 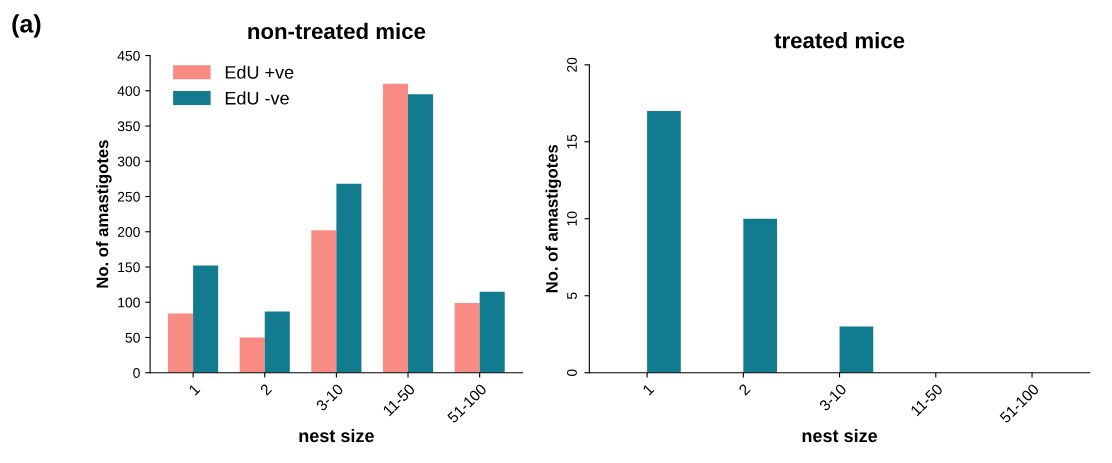 I want to click on y-tick-label: 450, so click(x=128, y=55).